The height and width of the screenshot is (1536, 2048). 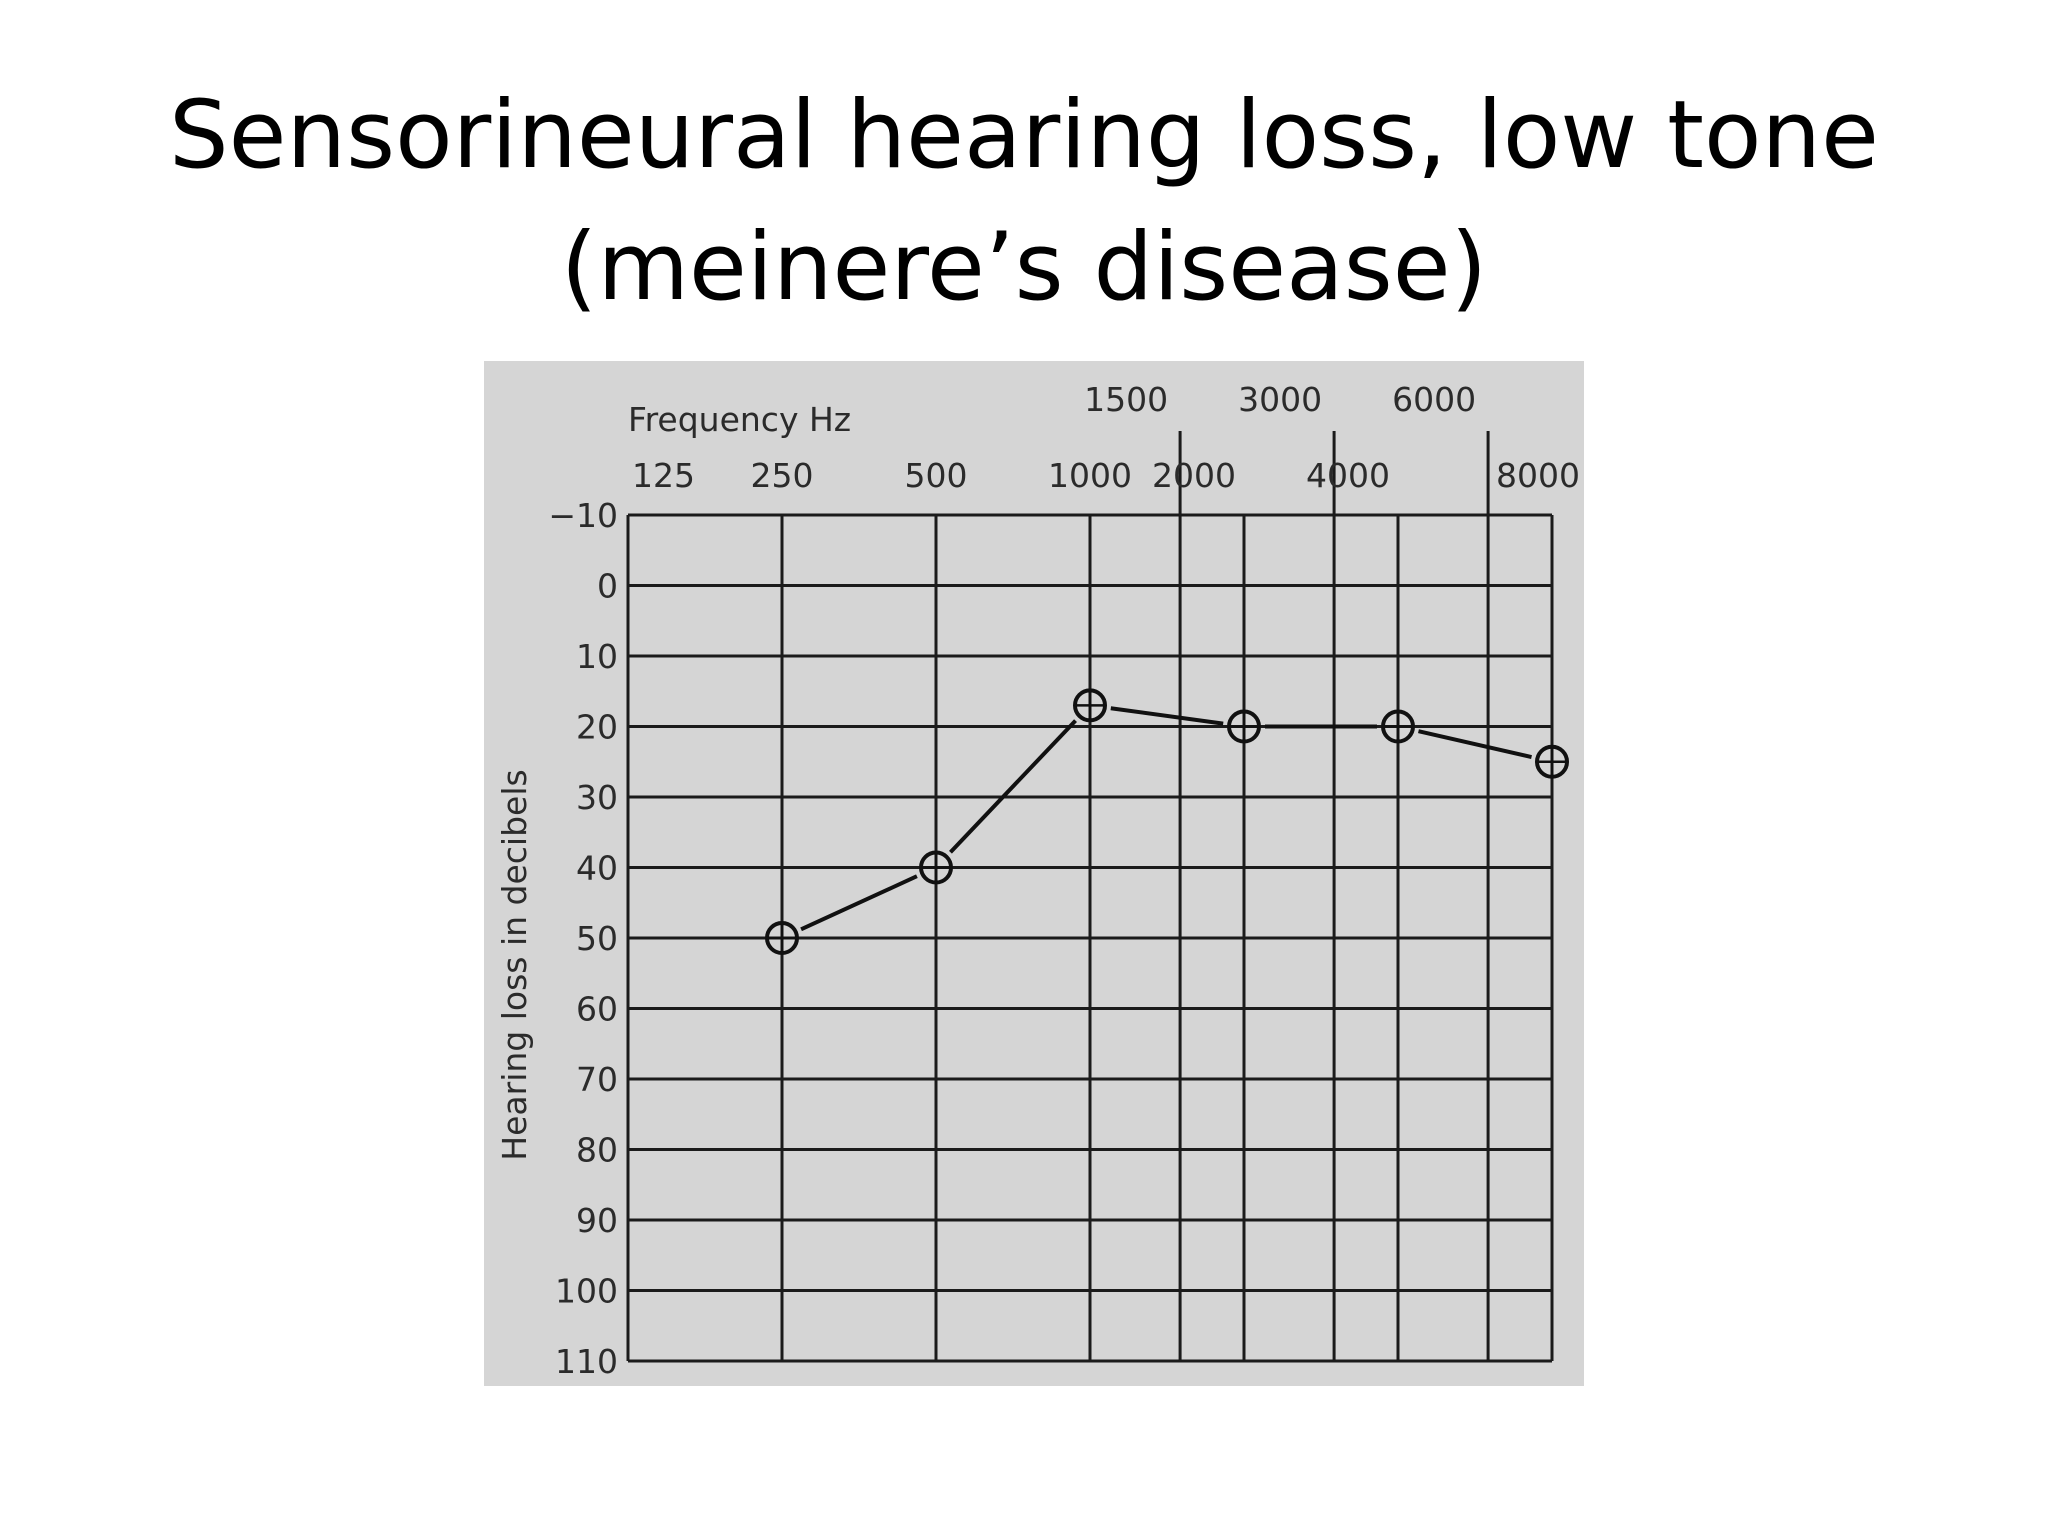 I want to click on y-tick-label: 20, so click(x=597, y=727).